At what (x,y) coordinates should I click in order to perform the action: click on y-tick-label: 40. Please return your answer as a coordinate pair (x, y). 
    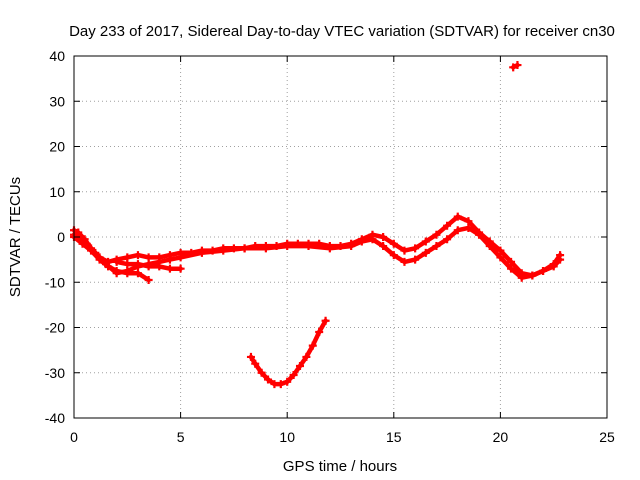
    Looking at the image, I should click on (57, 56).